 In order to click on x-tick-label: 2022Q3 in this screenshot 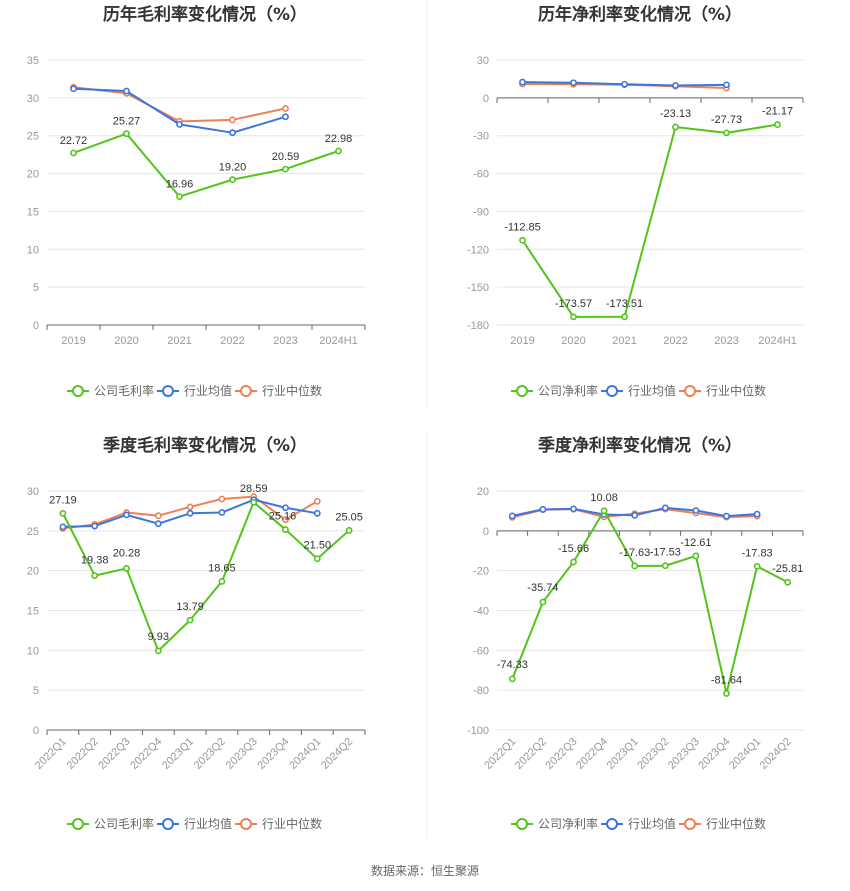, I will do `click(114, 754)`.